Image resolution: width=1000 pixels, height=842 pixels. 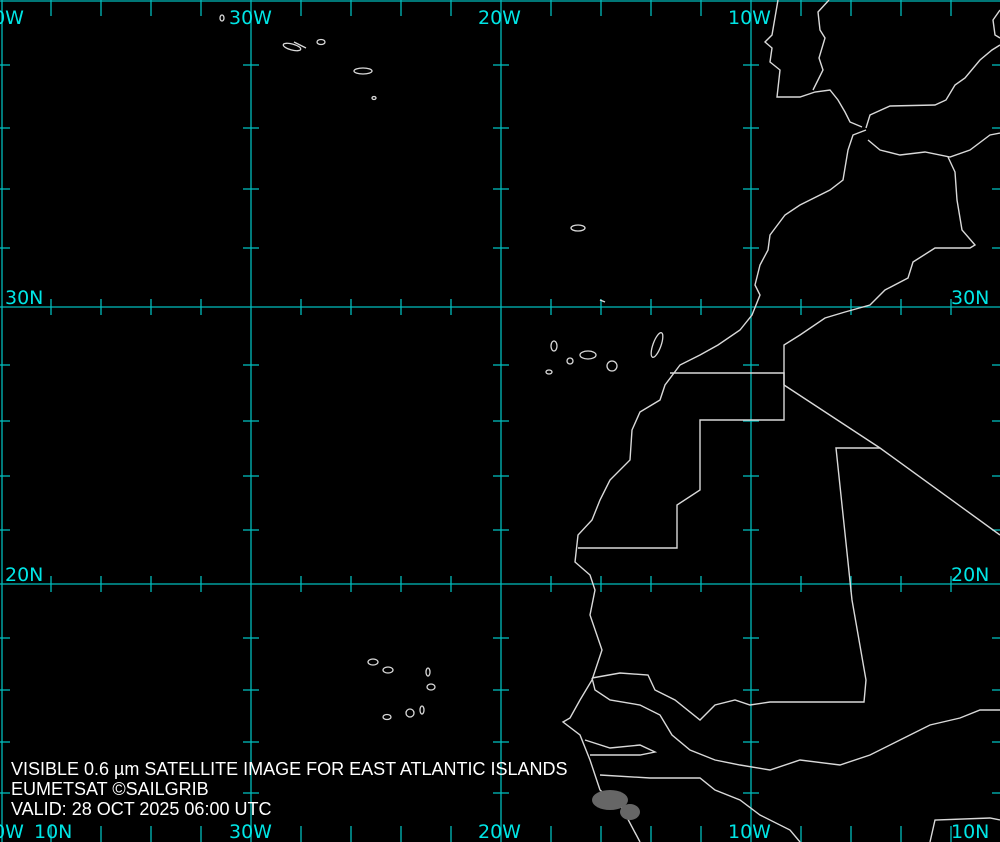 I want to click on top-label-30w: 30W, so click(x=250, y=18).